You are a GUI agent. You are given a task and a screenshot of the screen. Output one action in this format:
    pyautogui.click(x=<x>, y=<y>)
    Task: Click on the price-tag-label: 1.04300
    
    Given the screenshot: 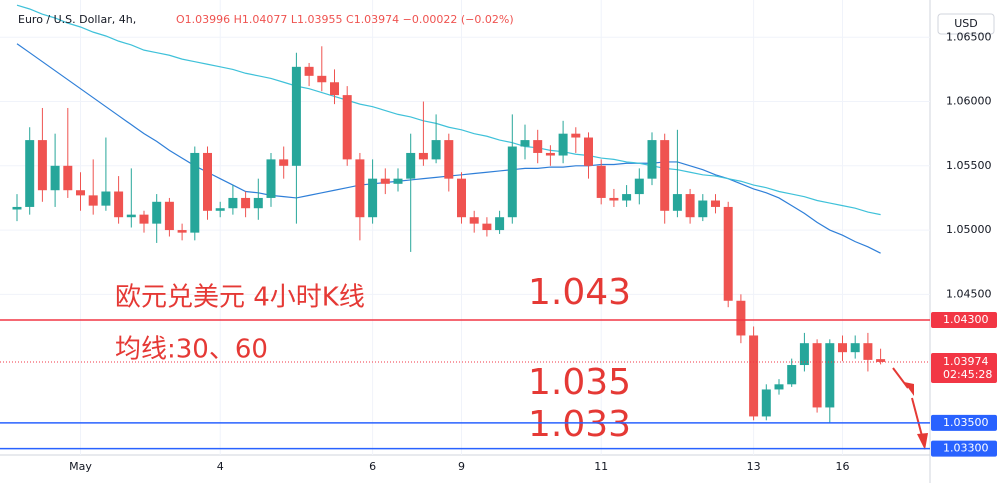 What is the action you would take?
    pyautogui.click(x=966, y=319)
    